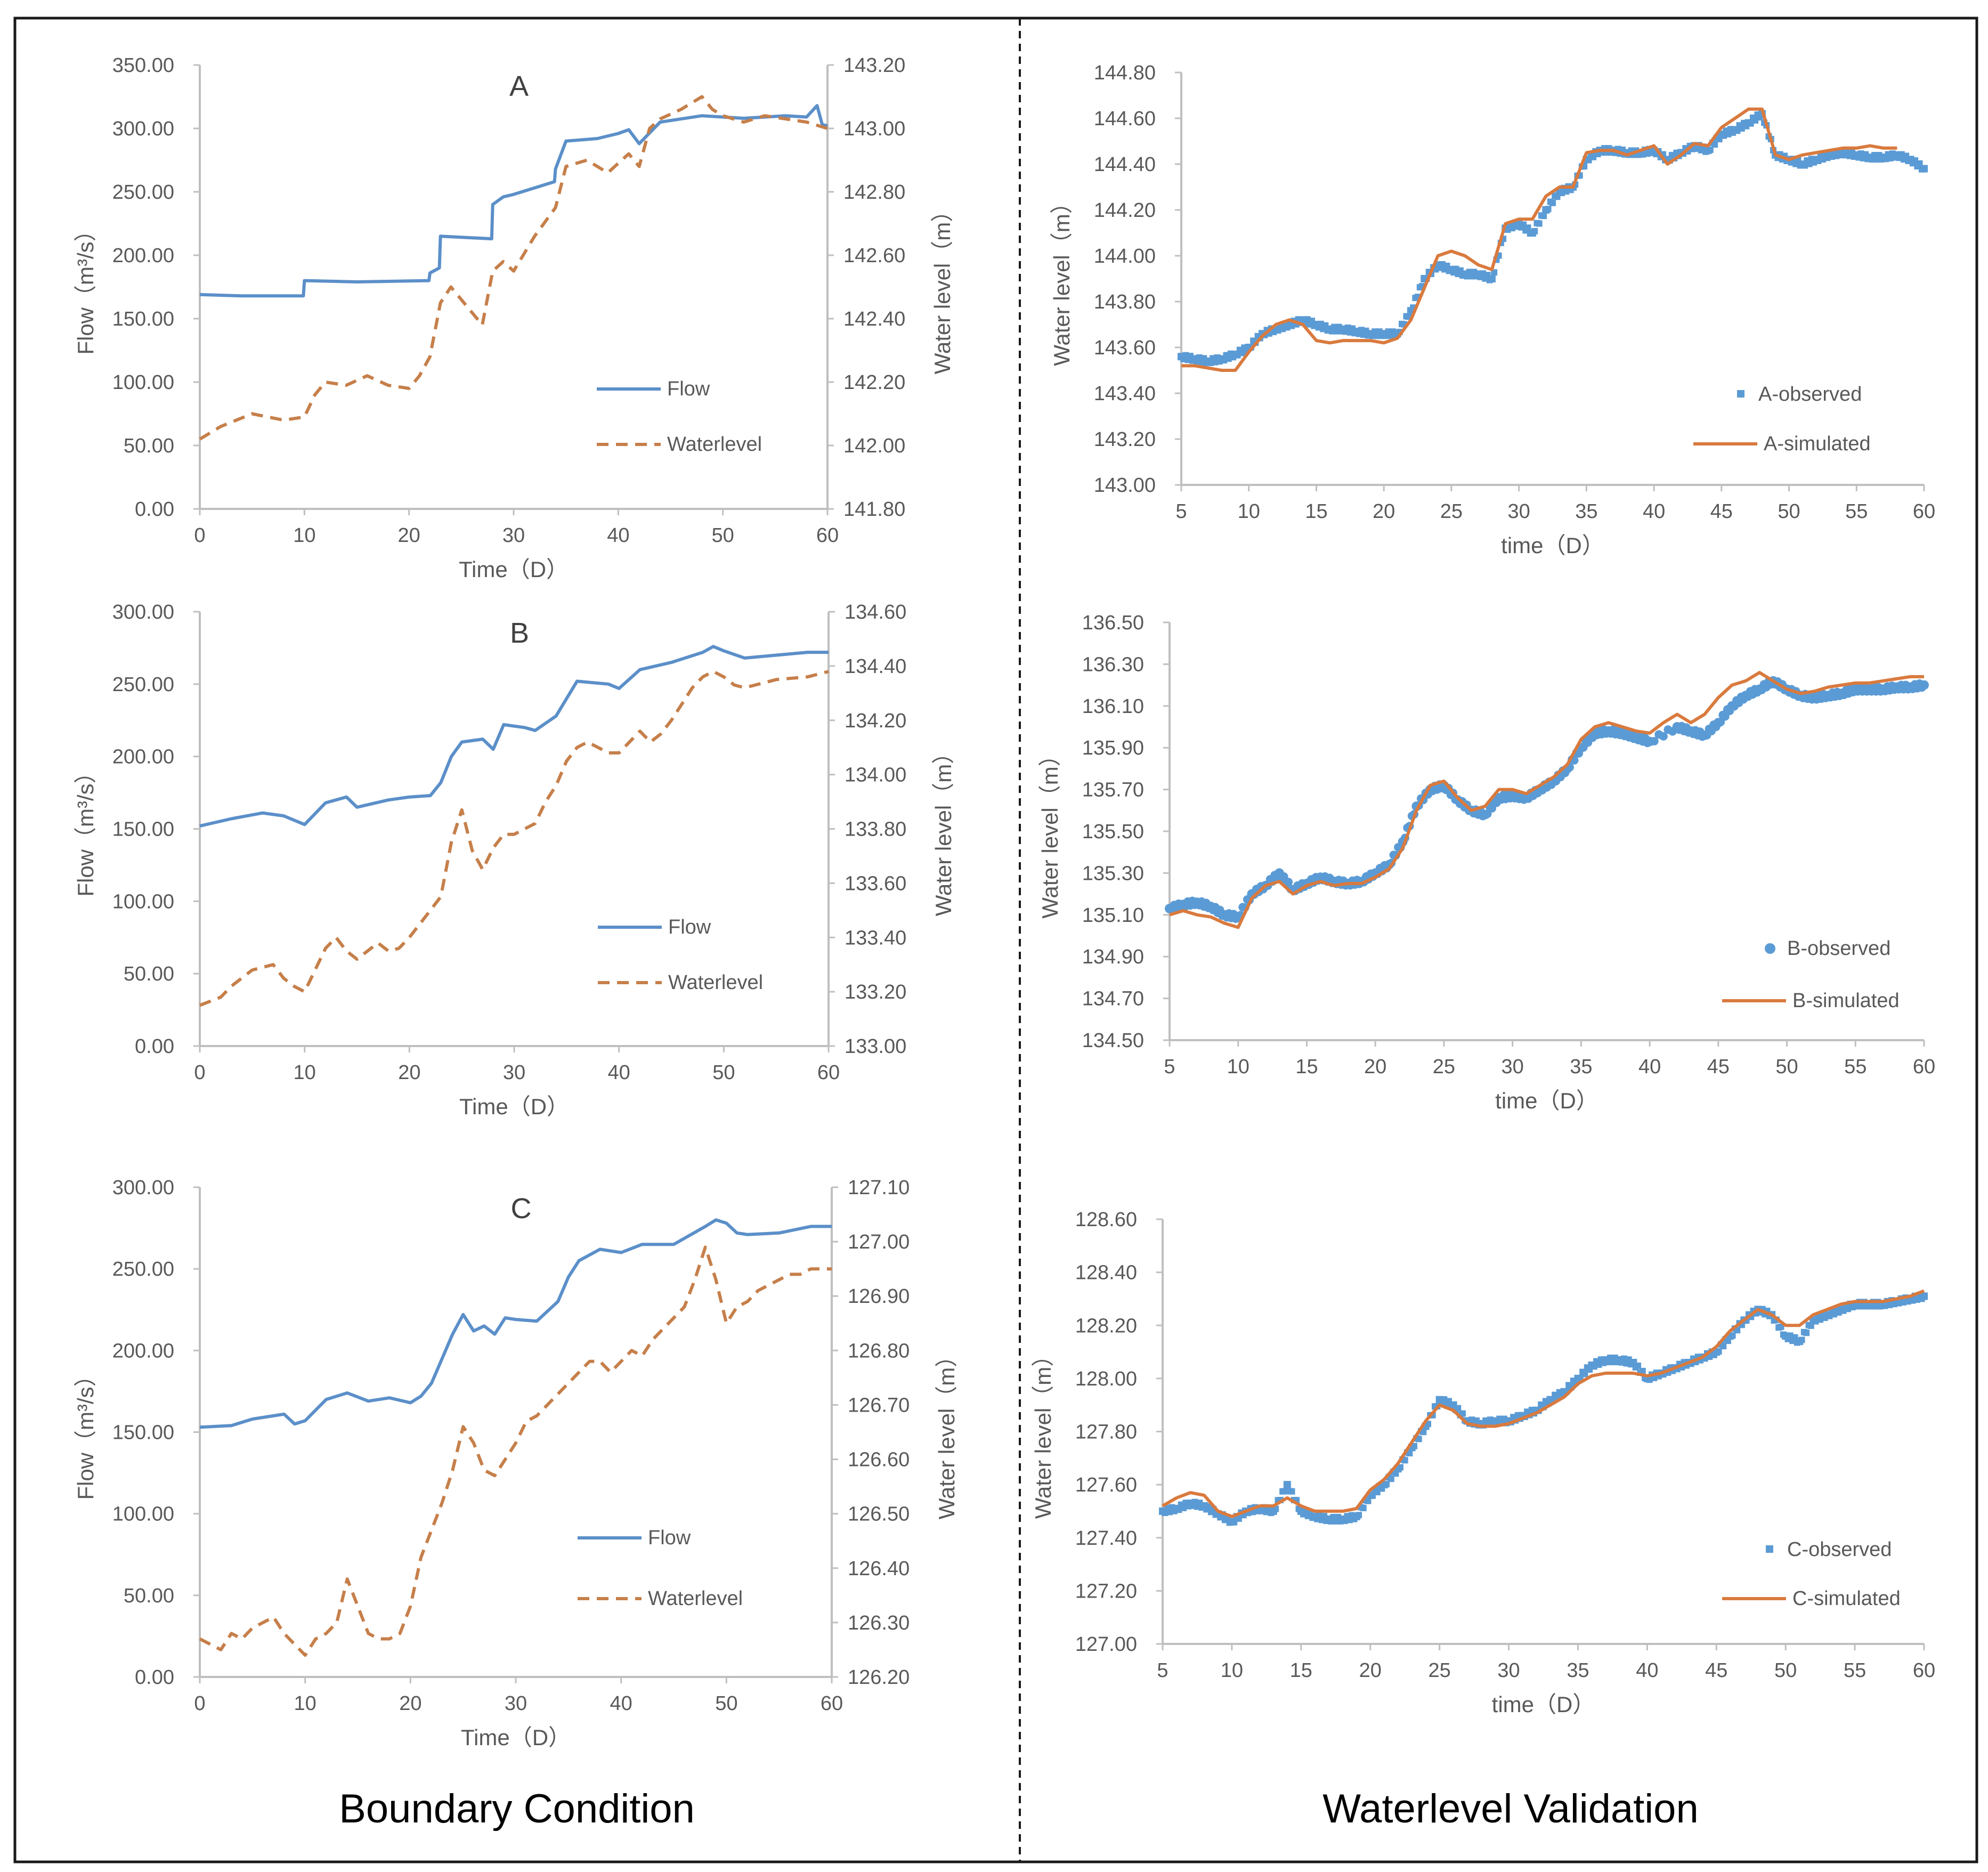 This screenshot has width=1988, height=1872. I want to click on y-tick-label: 128.60, so click(1106, 1220).